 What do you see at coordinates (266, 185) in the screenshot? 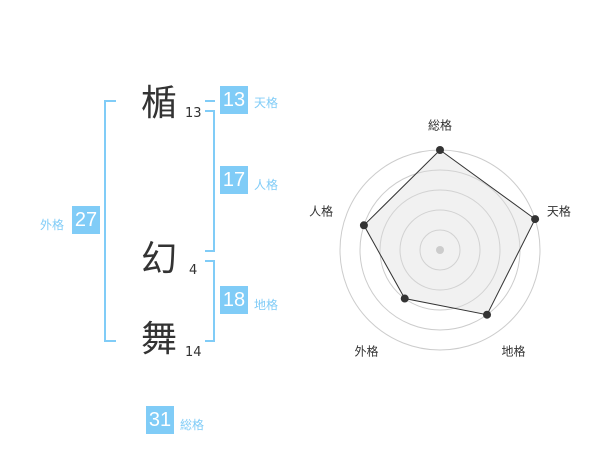
I see `jinkaku-label: 人格` at bounding box center [266, 185].